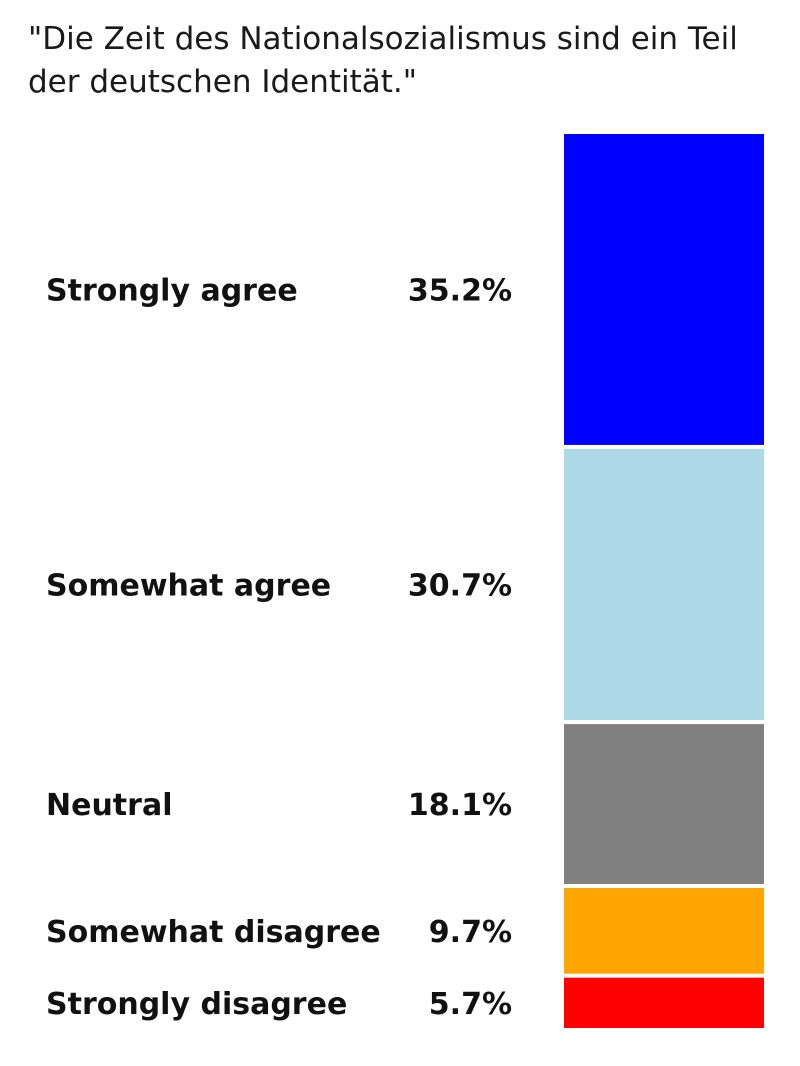 Image resolution: width=800 pixels, height=1066 pixels. Describe the element at coordinates (664, 584) in the screenshot. I see `bar-segment-somewhat-agree` at that location.